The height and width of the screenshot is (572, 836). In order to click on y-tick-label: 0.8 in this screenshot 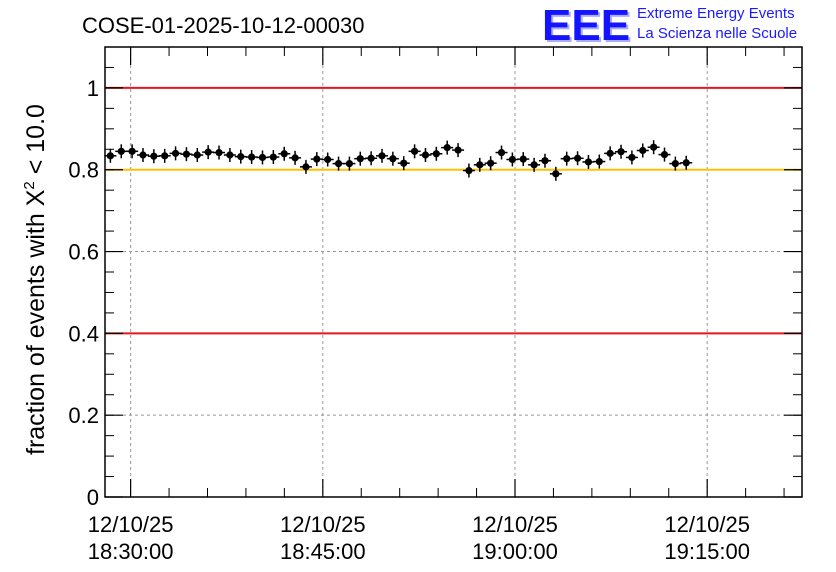, I will do `click(83, 170)`.